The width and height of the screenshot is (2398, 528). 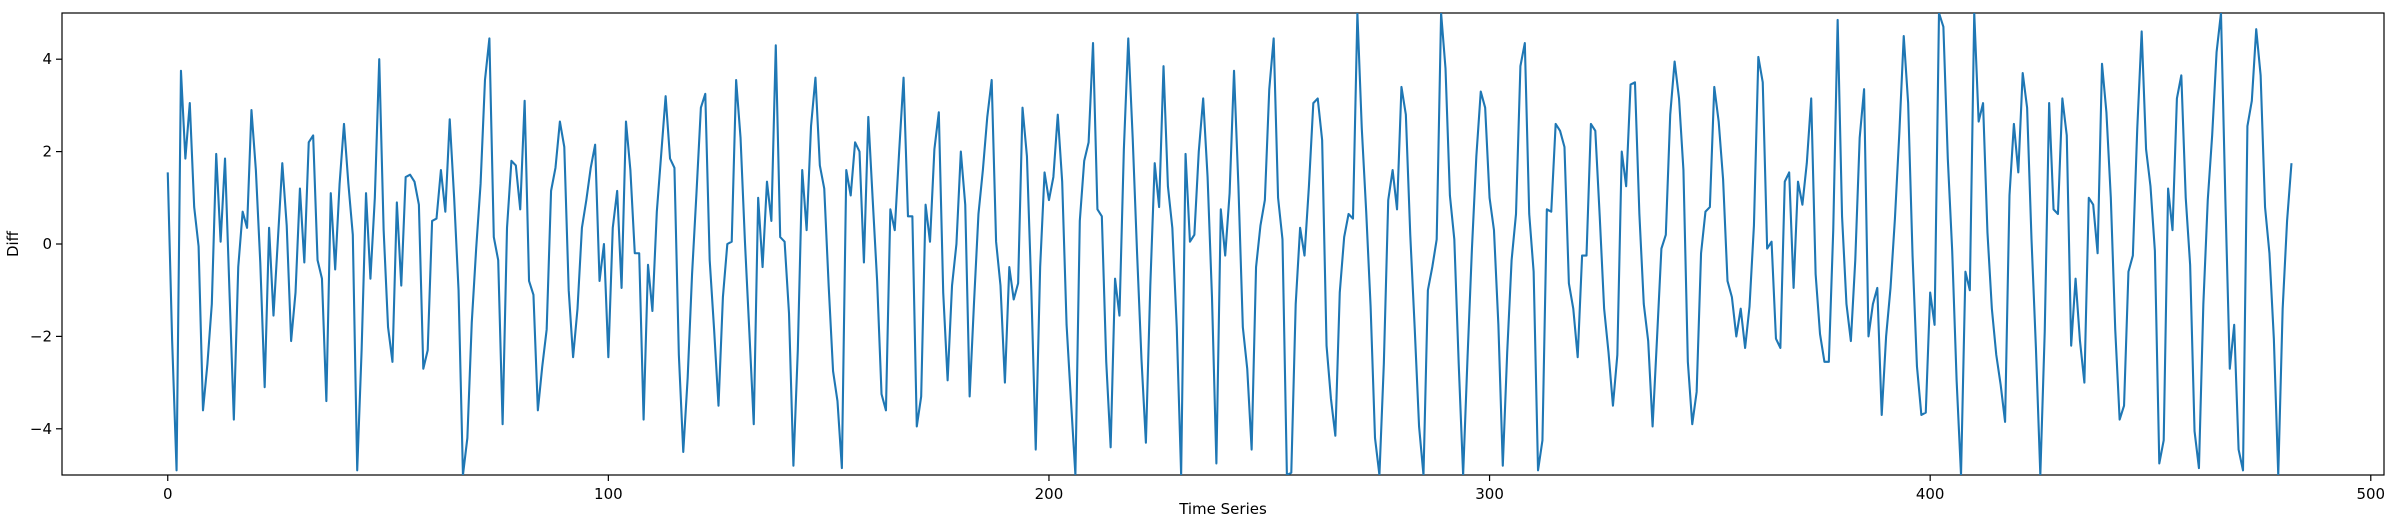 What do you see at coordinates (1930, 494) in the screenshot?
I see `x-tick-label: 400` at bounding box center [1930, 494].